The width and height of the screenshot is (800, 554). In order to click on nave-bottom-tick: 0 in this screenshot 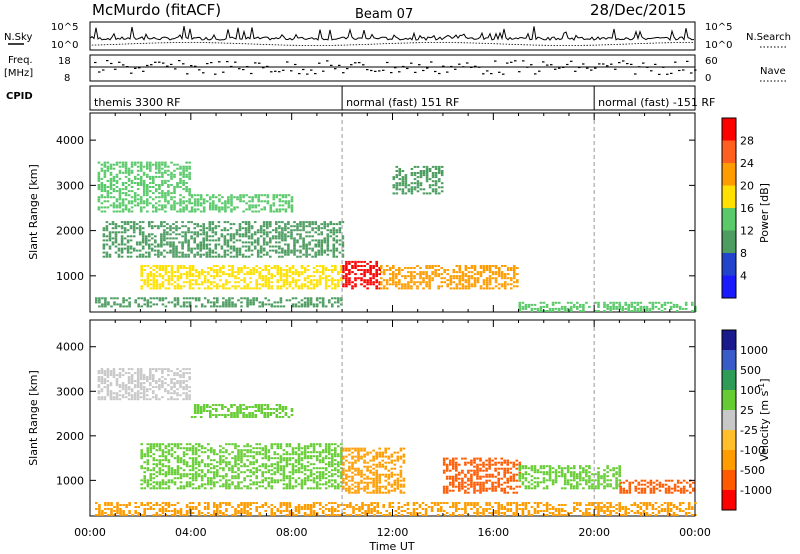, I will do `click(708, 78)`.